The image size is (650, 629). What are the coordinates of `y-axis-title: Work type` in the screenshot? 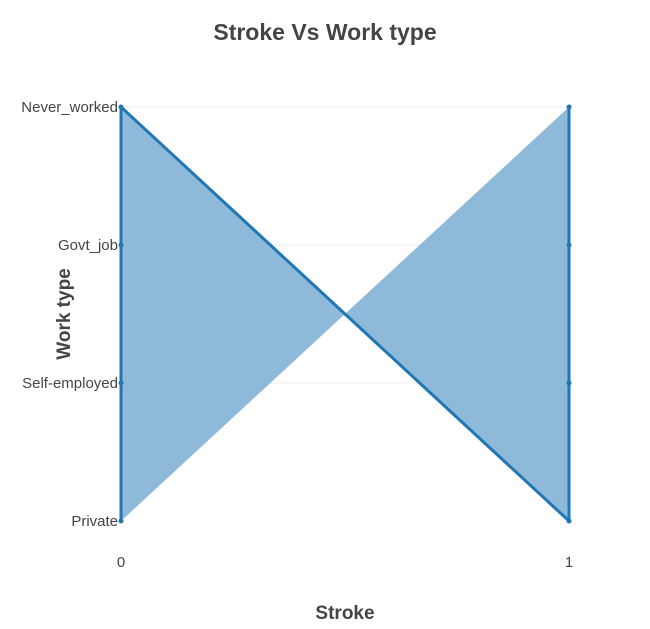 It's located at (64, 314).